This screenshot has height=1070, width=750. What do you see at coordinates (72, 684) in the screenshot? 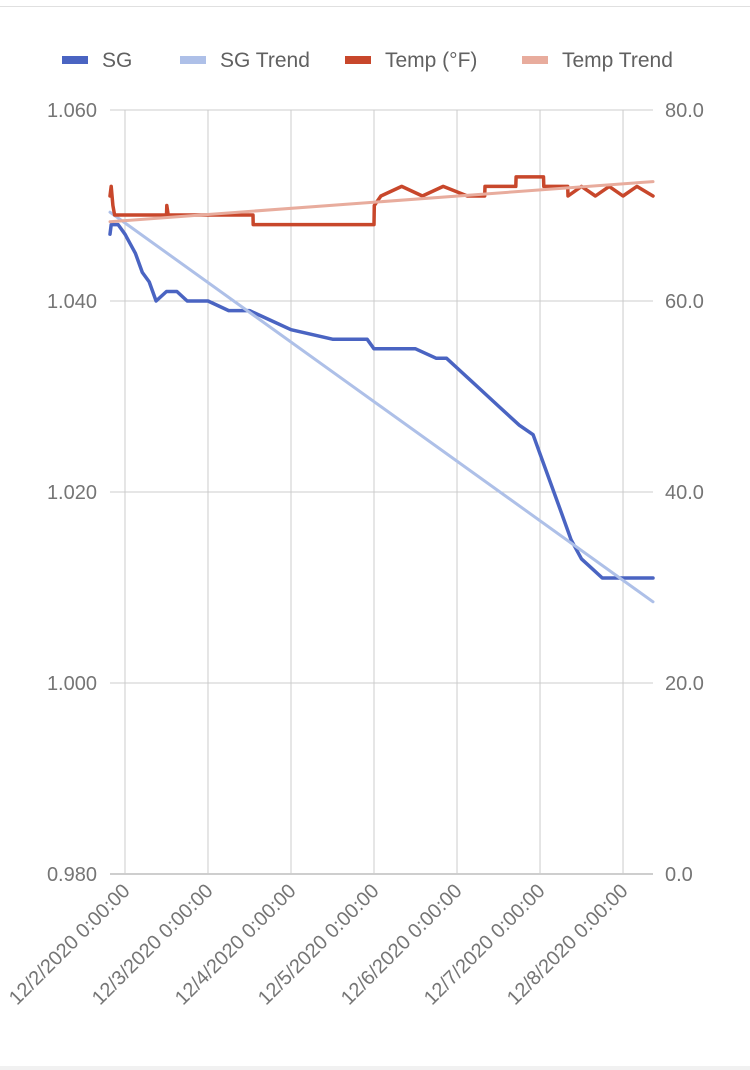
I see `y-left-tick-label: 1.000` at bounding box center [72, 684].